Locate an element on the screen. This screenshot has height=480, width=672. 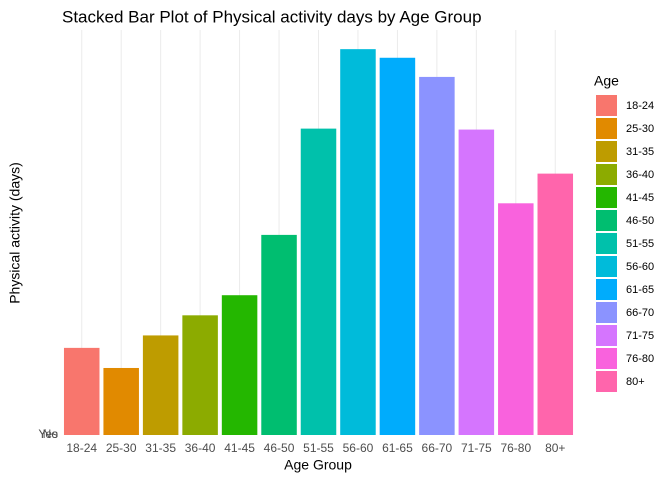
x-tick-label: 80+ is located at coordinates (555, 448).